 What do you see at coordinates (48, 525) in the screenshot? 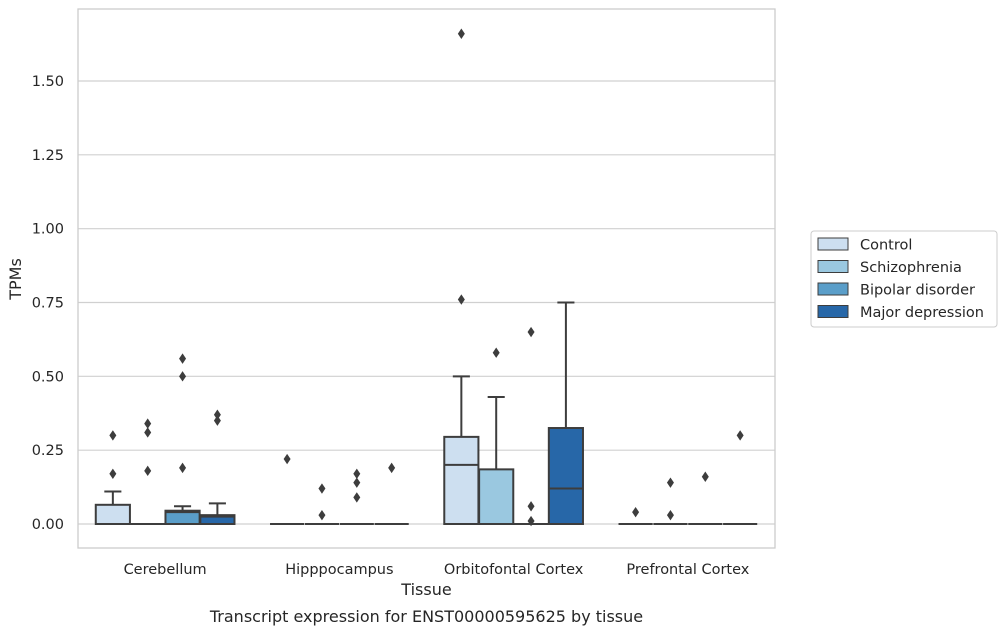
I see `y-tick-label: 0.00` at bounding box center [48, 525].